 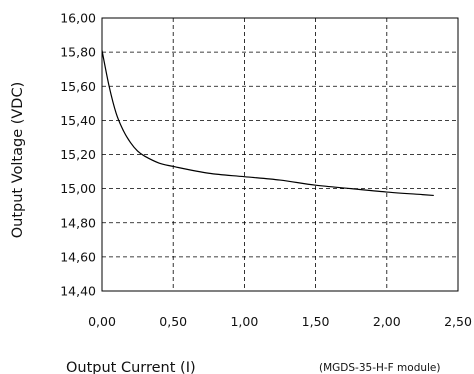 I want to click on y-axis-title: Output Voltage (VDC), so click(x=18, y=160).